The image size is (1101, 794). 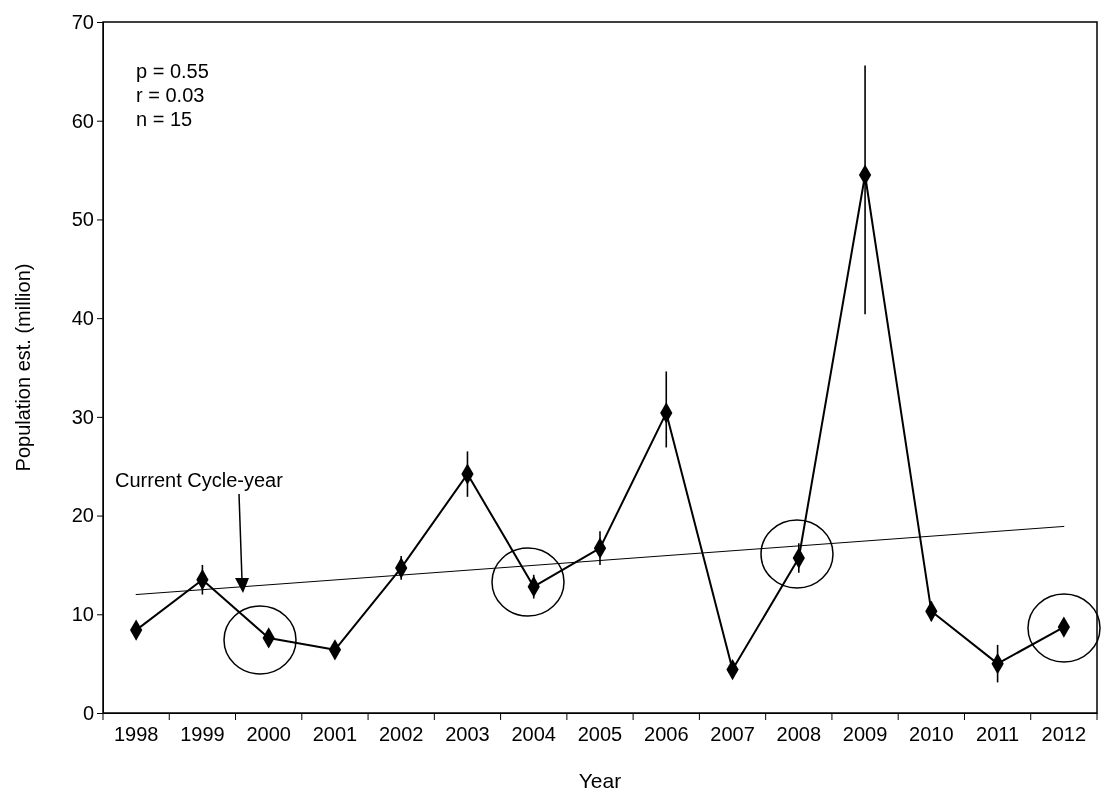 I want to click on x-tick-label: 1999, so click(x=202, y=734).